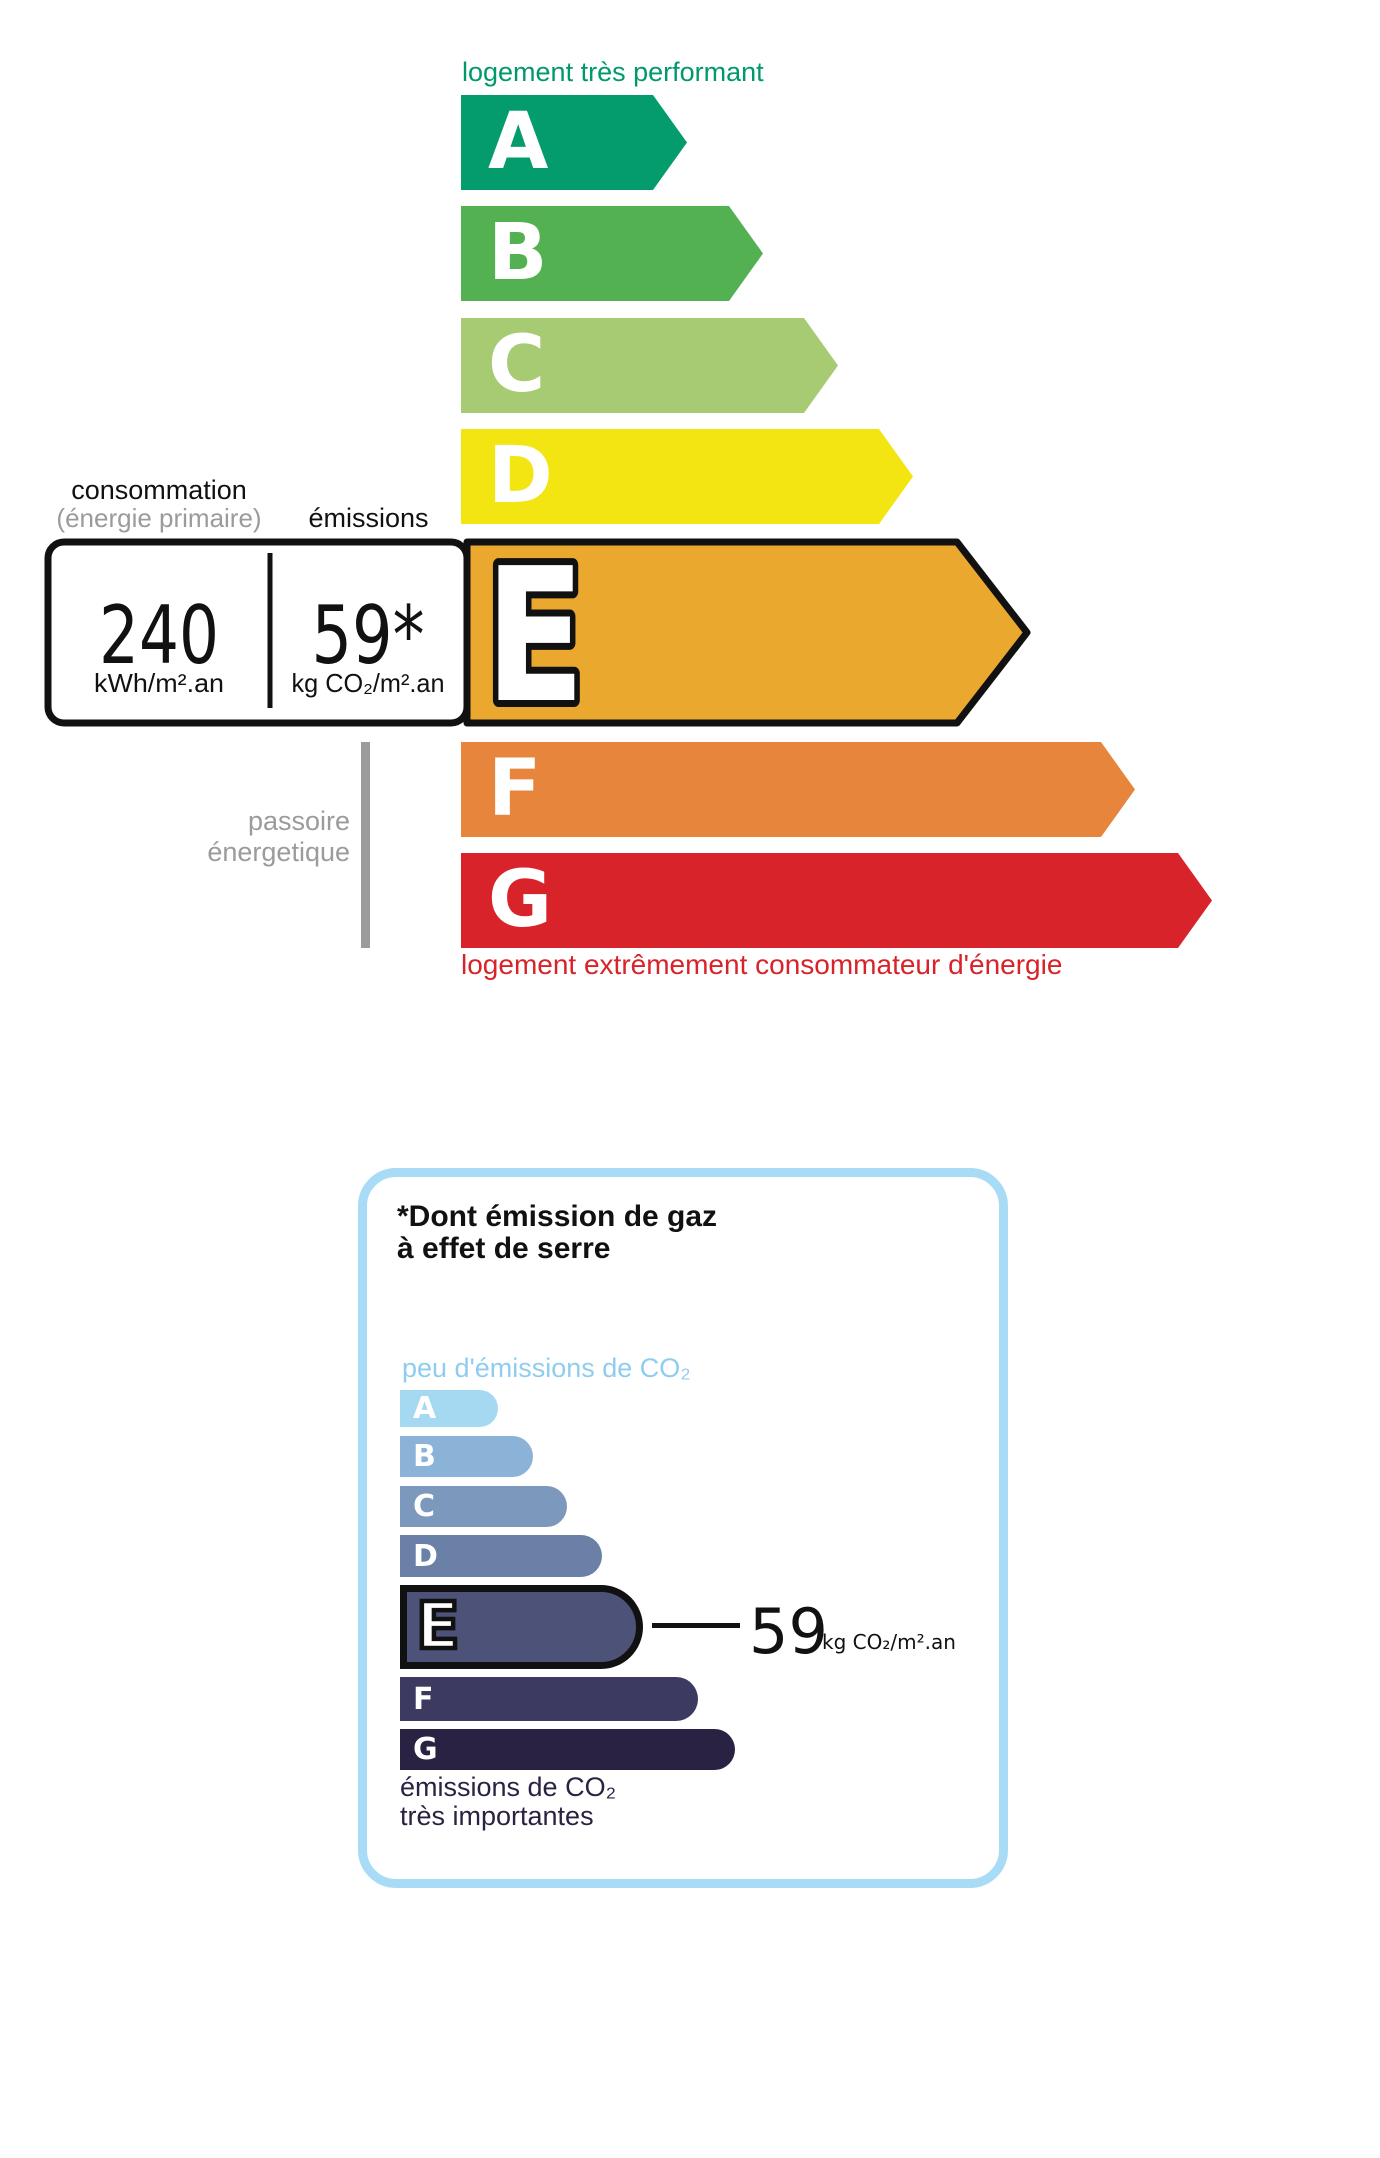  What do you see at coordinates (518, 142) in the screenshot?
I see `energy-class-letter-a: A` at bounding box center [518, 142].